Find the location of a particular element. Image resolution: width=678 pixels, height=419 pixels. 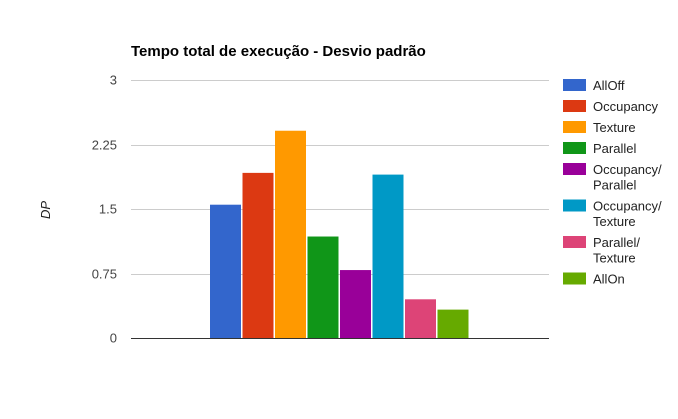

legend-item: Parallel/Texture is located at coordinates (601, 250).